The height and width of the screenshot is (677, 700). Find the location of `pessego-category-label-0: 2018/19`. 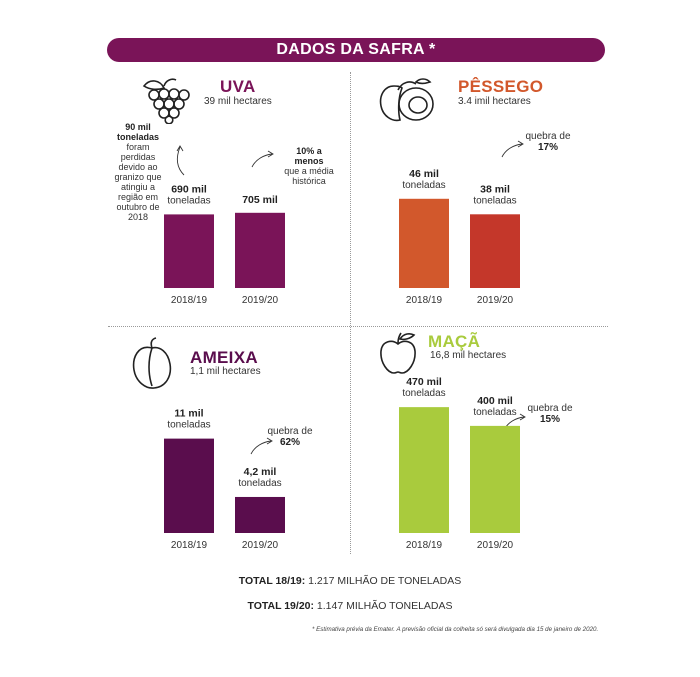

pessego-category-label-0: 2018/19 is located at coordinates (424, 300).